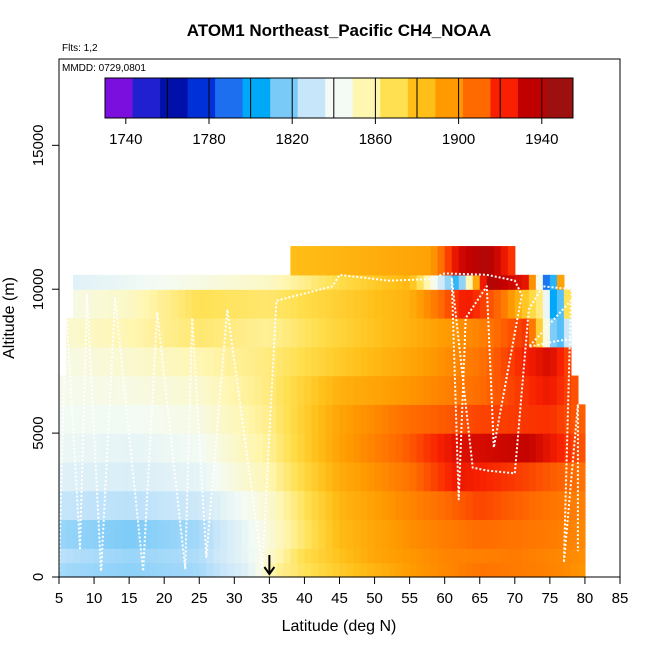  Describe the element at coordinates (409, 598) in the screenshot. I see `x-tick-label: 55` at that location.